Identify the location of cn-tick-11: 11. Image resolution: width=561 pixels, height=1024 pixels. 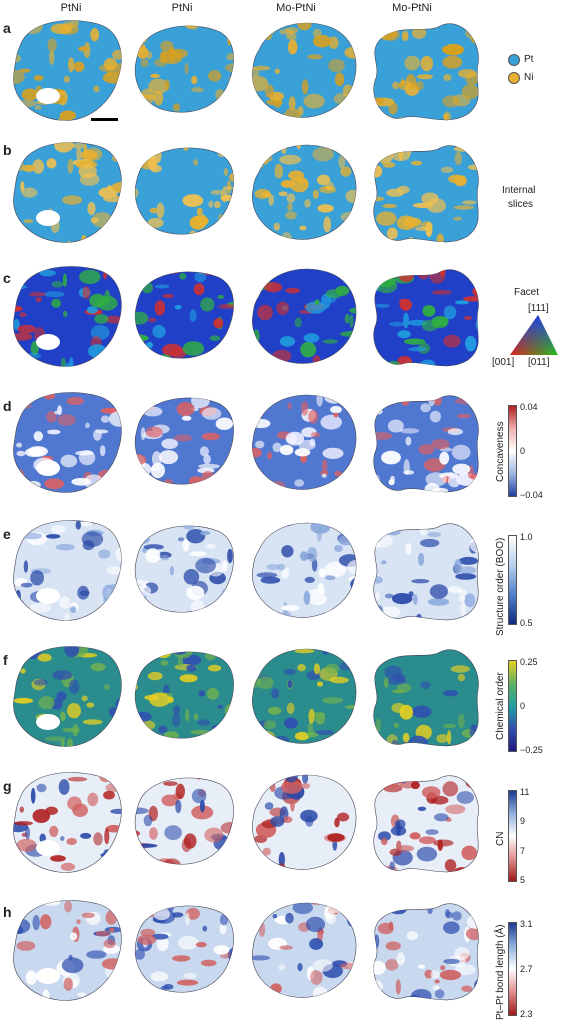
(525, 792).